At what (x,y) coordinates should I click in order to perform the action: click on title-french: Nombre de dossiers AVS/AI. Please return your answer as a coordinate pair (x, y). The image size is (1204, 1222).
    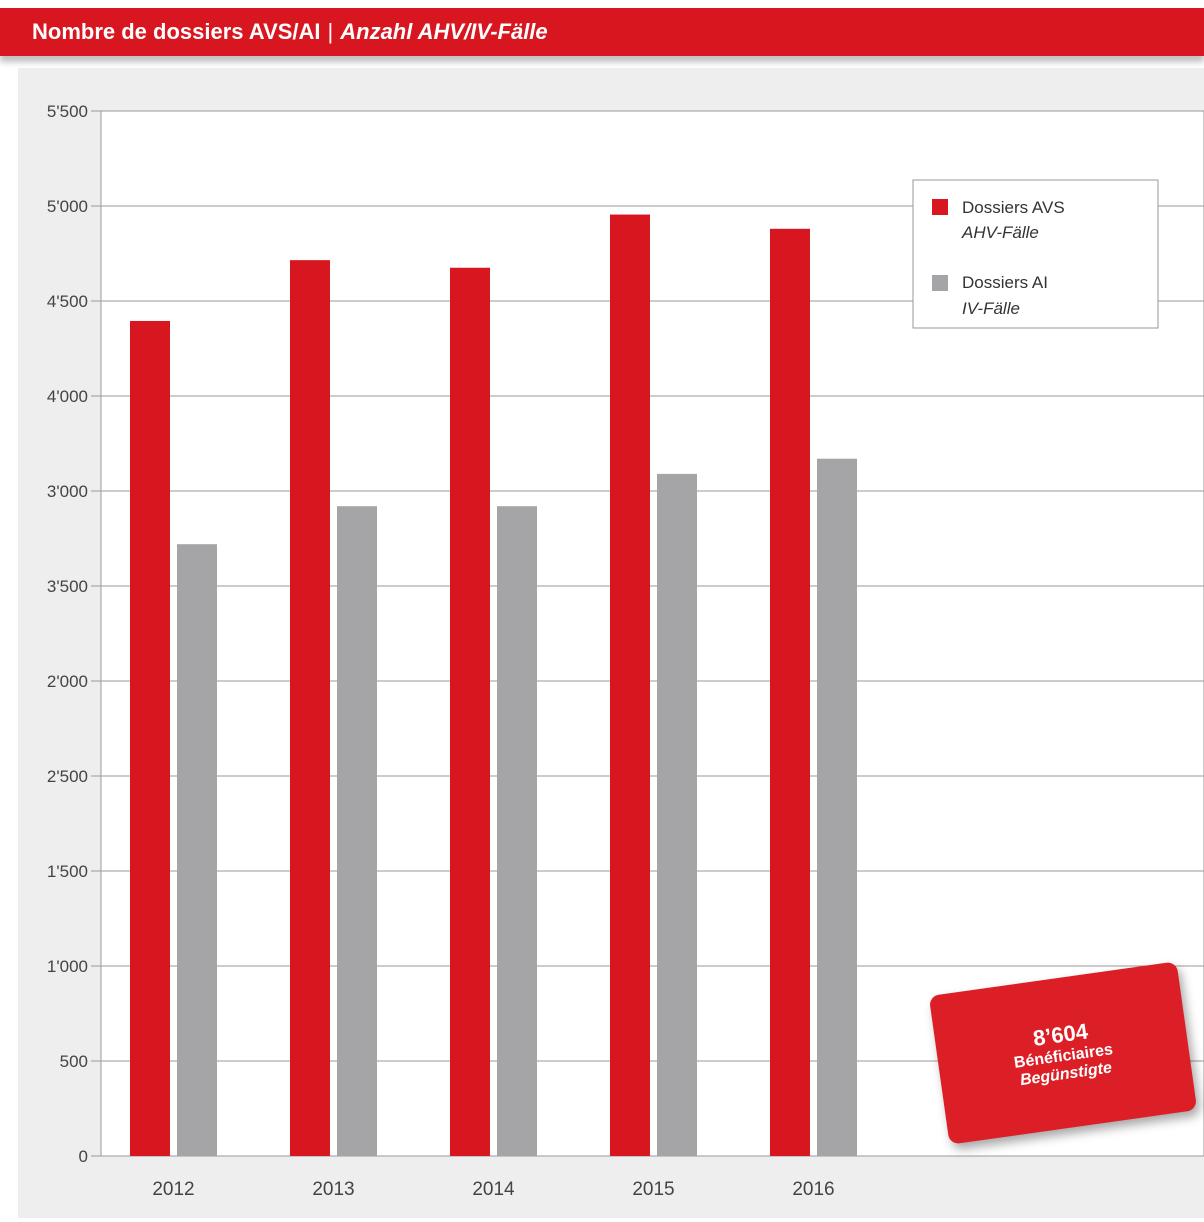
    Looking at the image, I should click on (176, 31).